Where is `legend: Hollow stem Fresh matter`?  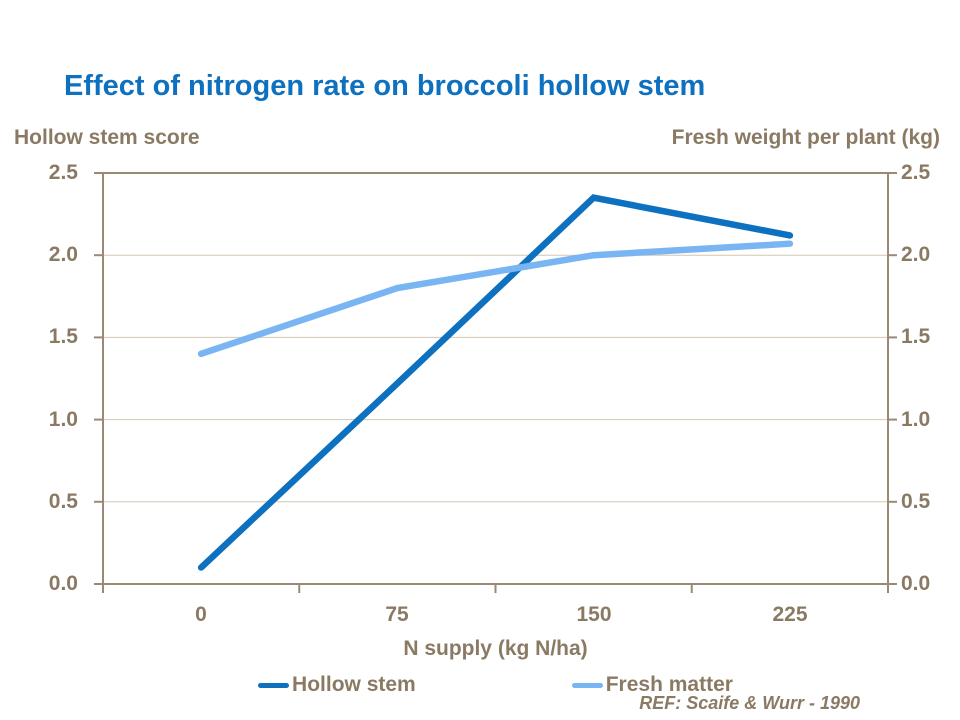
legend: Hollow stem Fresh matter is located at coordinates (495, 685).